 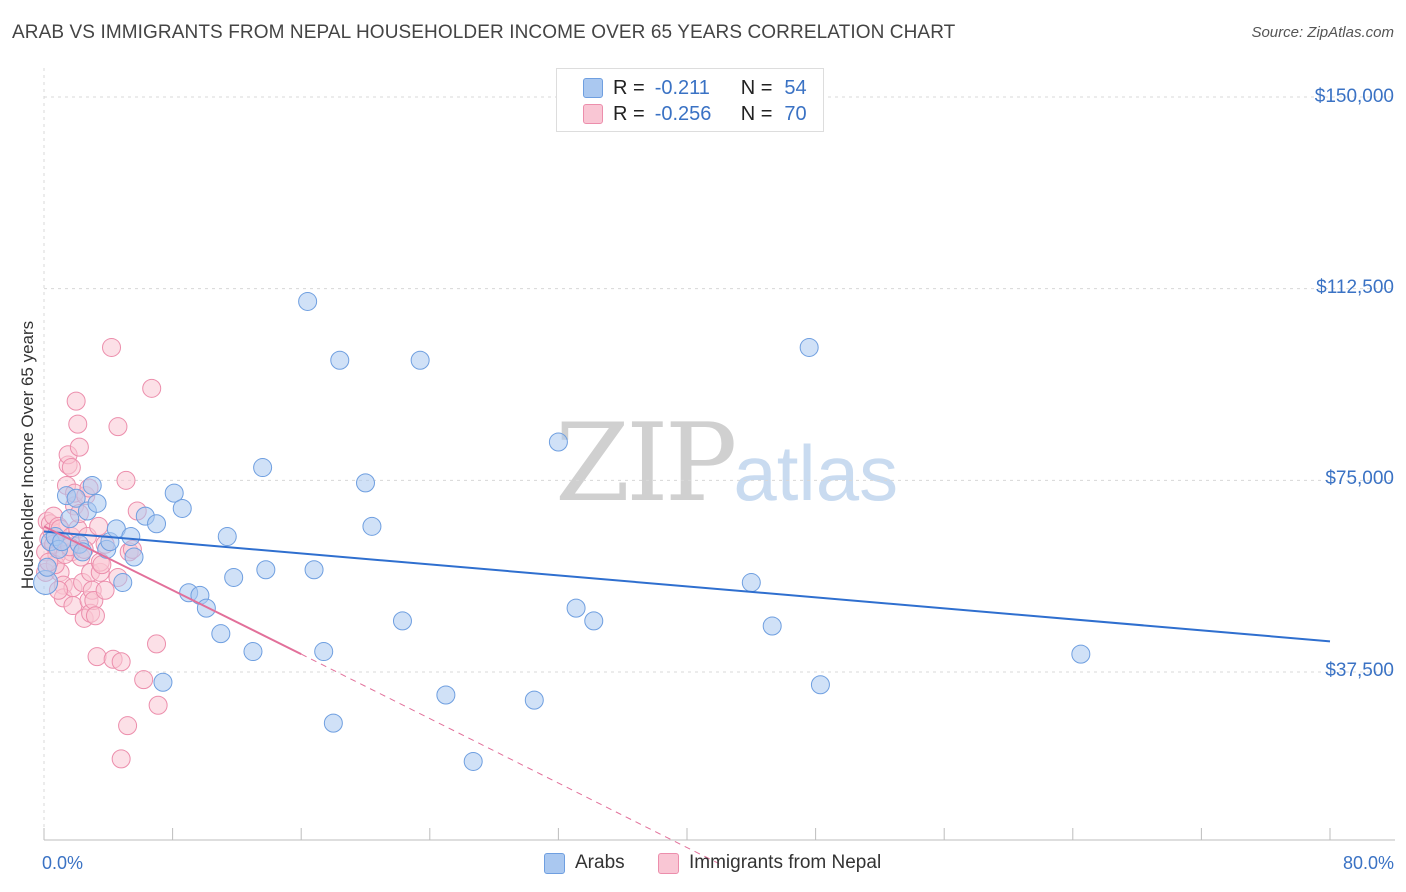 What do you see at coordinates (172, 590) in the screenshot?
I see `nepal-trend-line` at bounding box center [172, 590].